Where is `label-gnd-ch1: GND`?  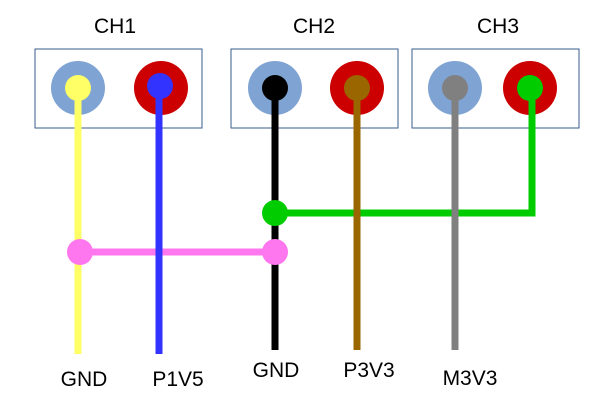
label-gnd-ch1: GND is located at coordinates (84, 379).